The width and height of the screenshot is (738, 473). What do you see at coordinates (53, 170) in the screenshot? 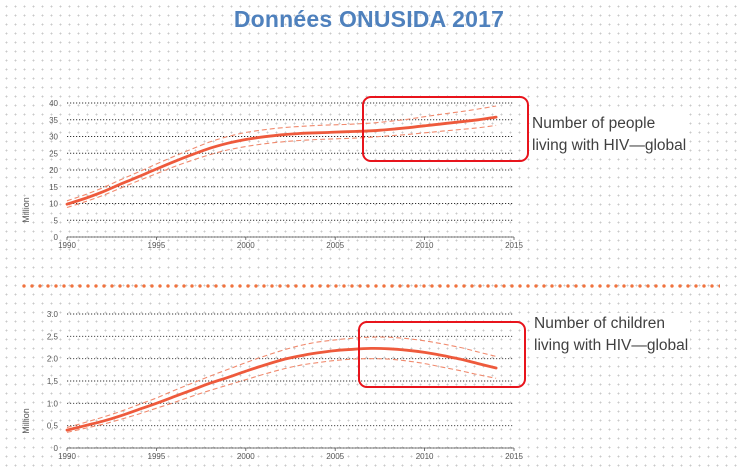
I see `y-tick-label: 20` at bounding box center [53, 170].